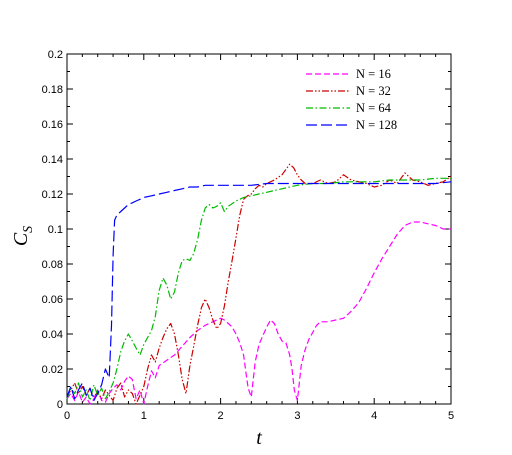 The width and height of the screenshot is (512, 455). Describe the element at coordinates (451, 416) in the screenshot. I see `x-tick-label: 5` at that location.